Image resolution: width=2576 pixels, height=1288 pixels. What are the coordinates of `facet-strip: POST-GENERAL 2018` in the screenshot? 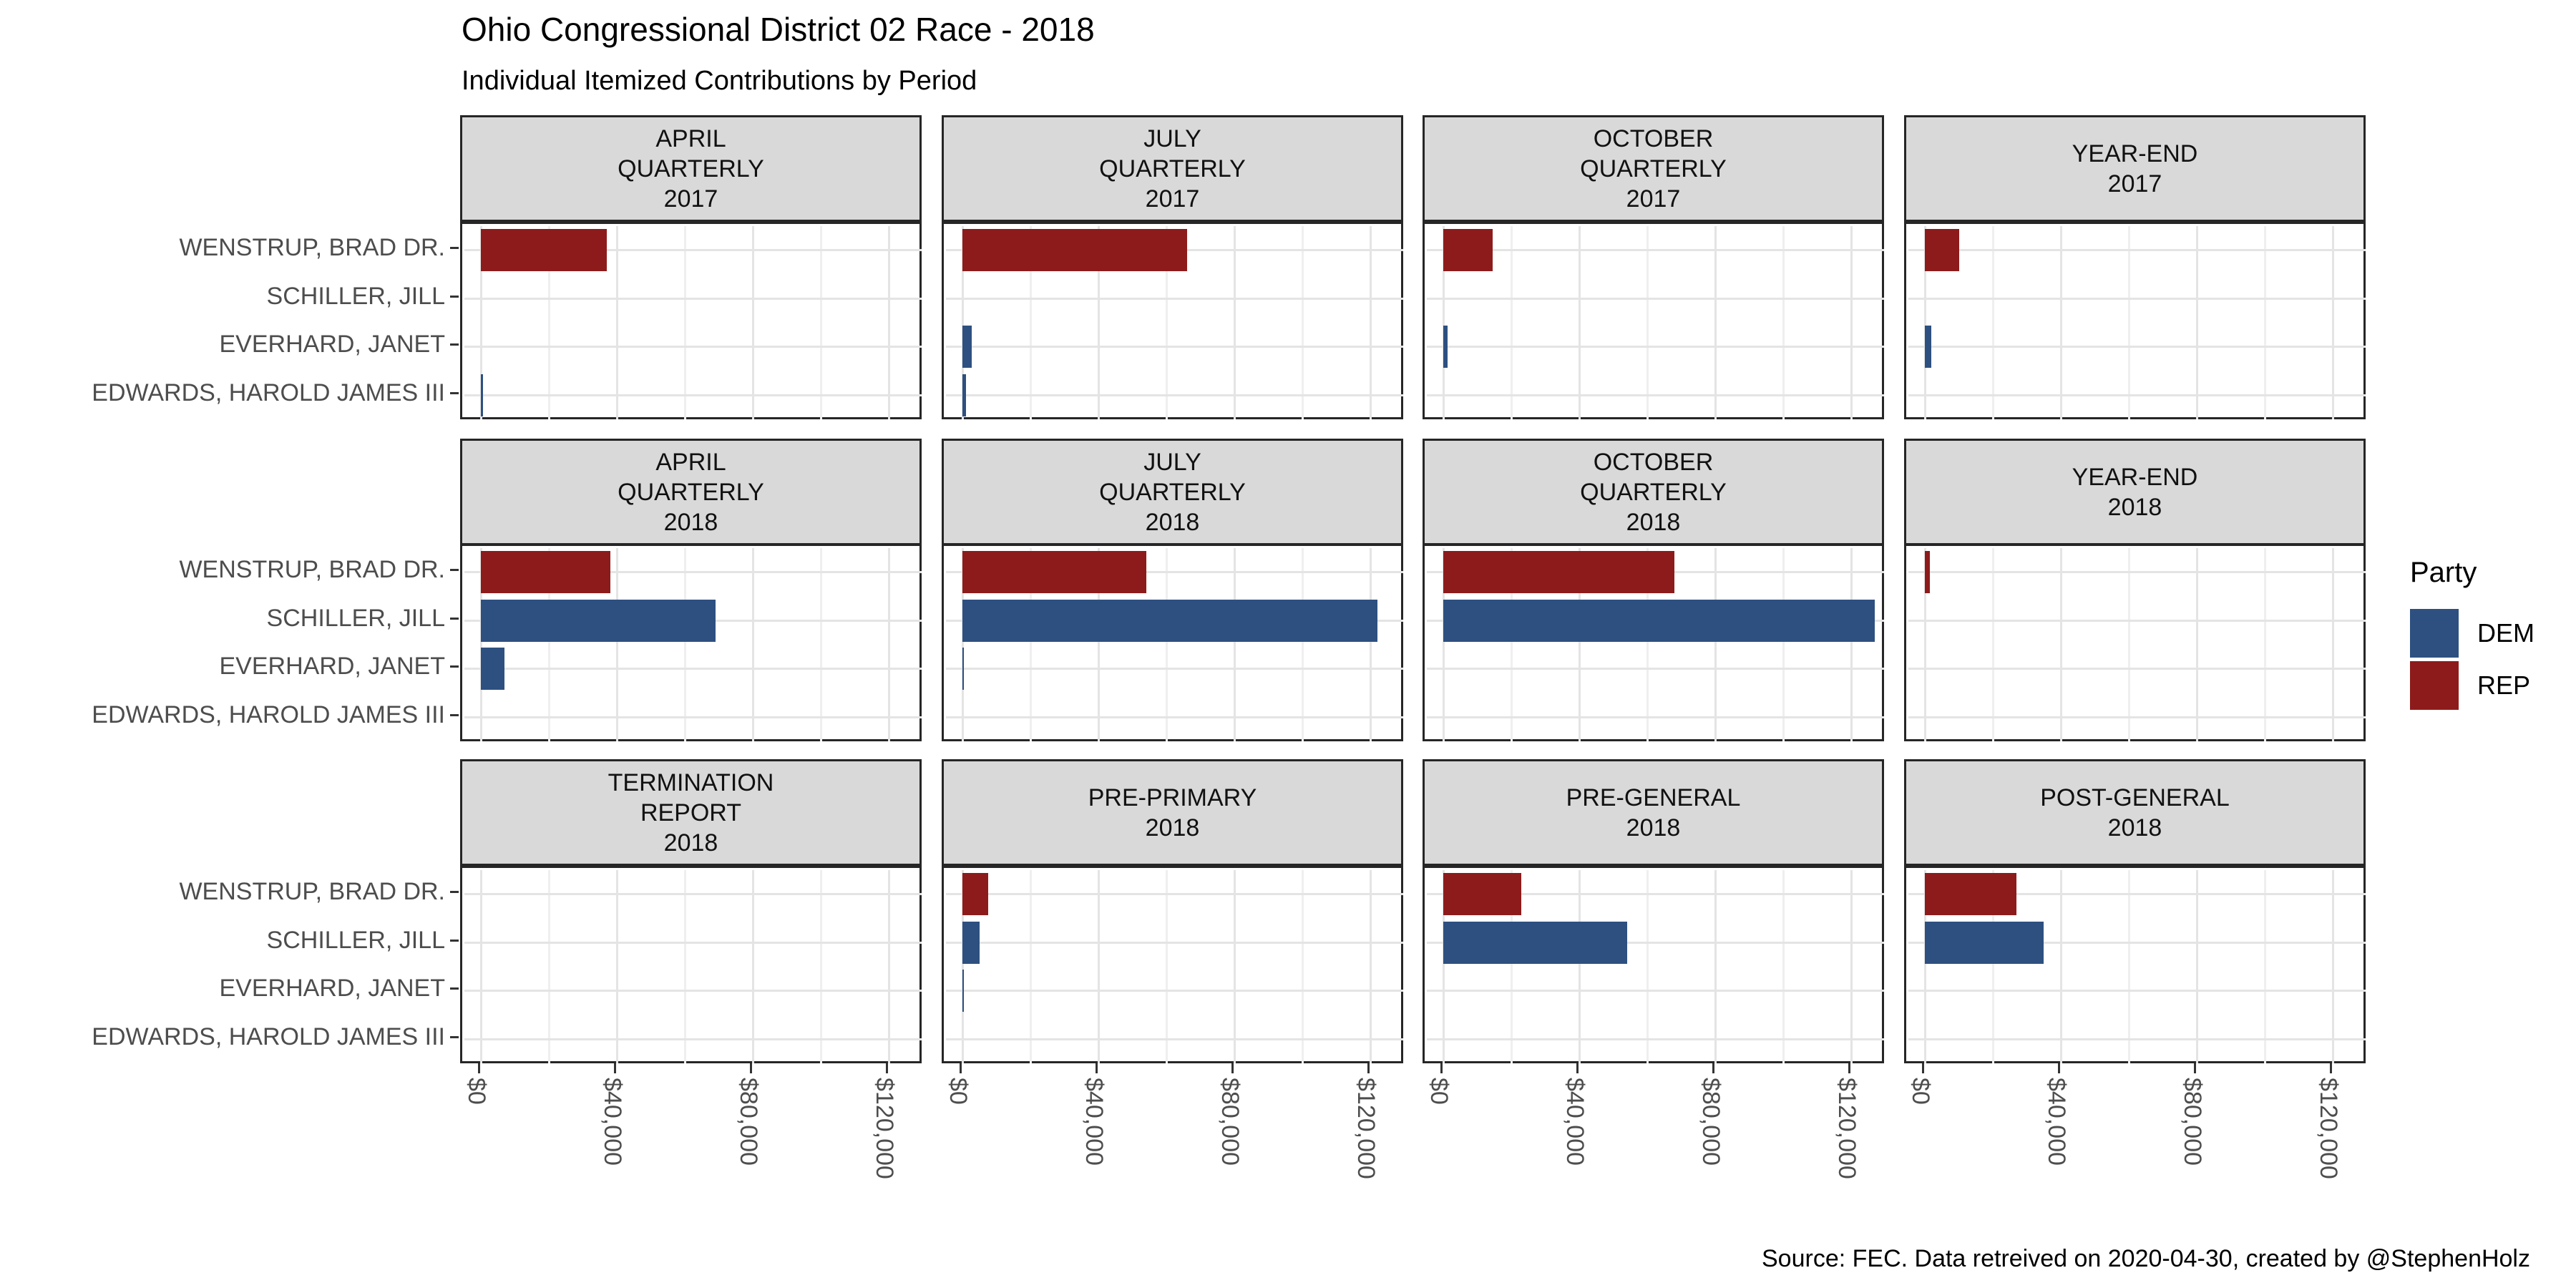 It's located at (2135, 812).